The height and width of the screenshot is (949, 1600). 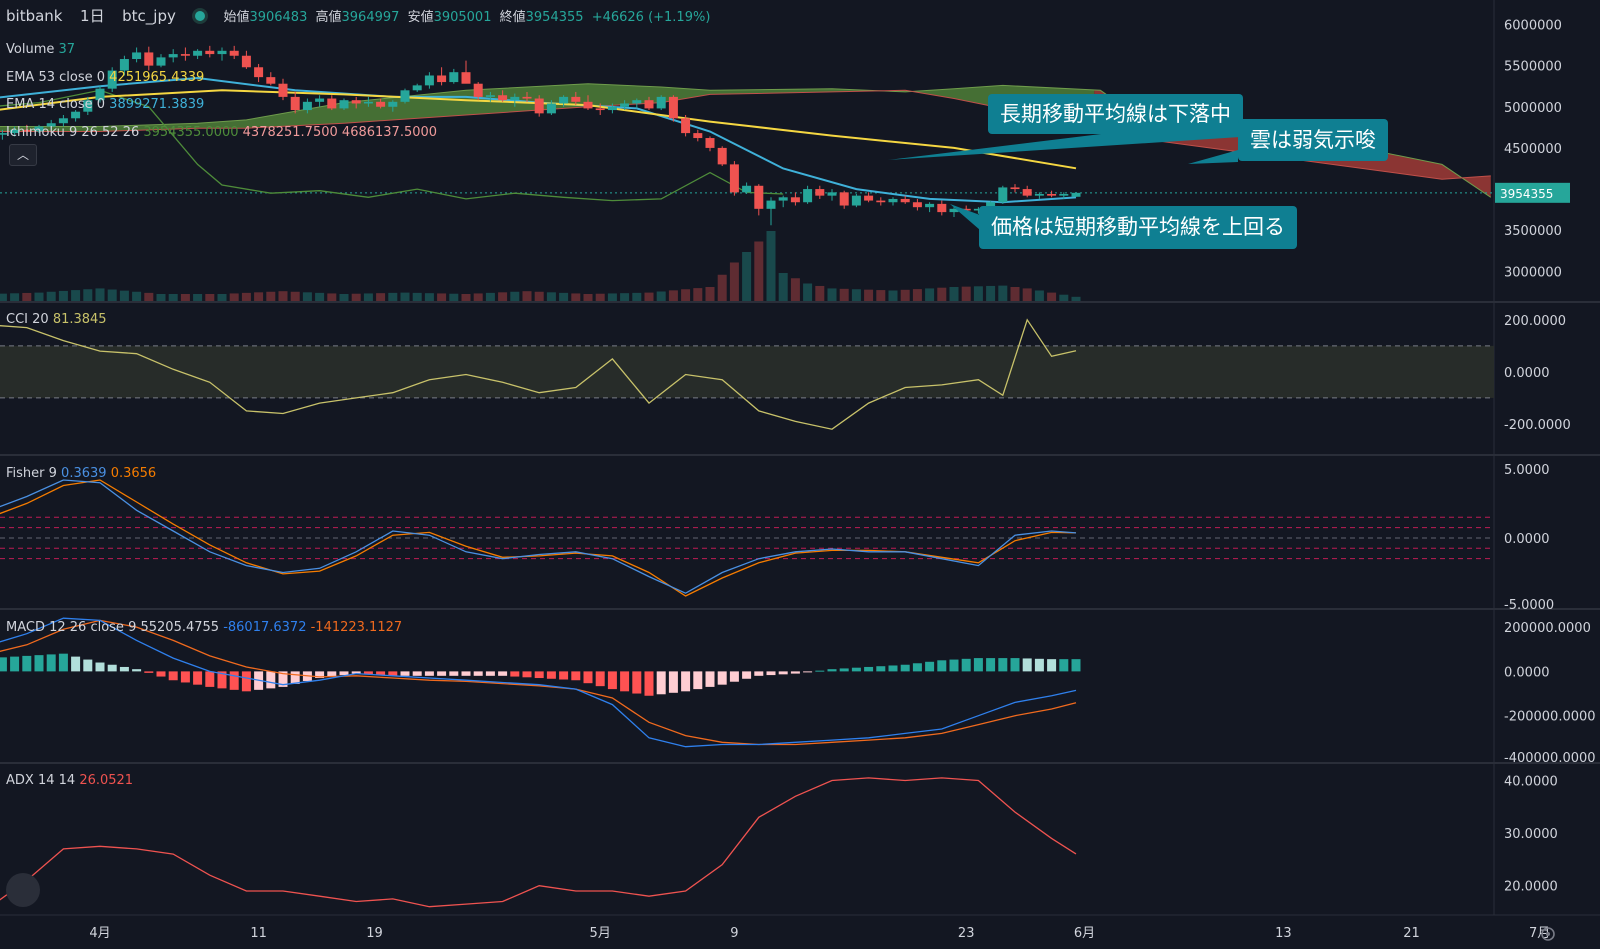 I want to click on cci-legend: CCI 20 81.3845, so click(x=56, y=319).